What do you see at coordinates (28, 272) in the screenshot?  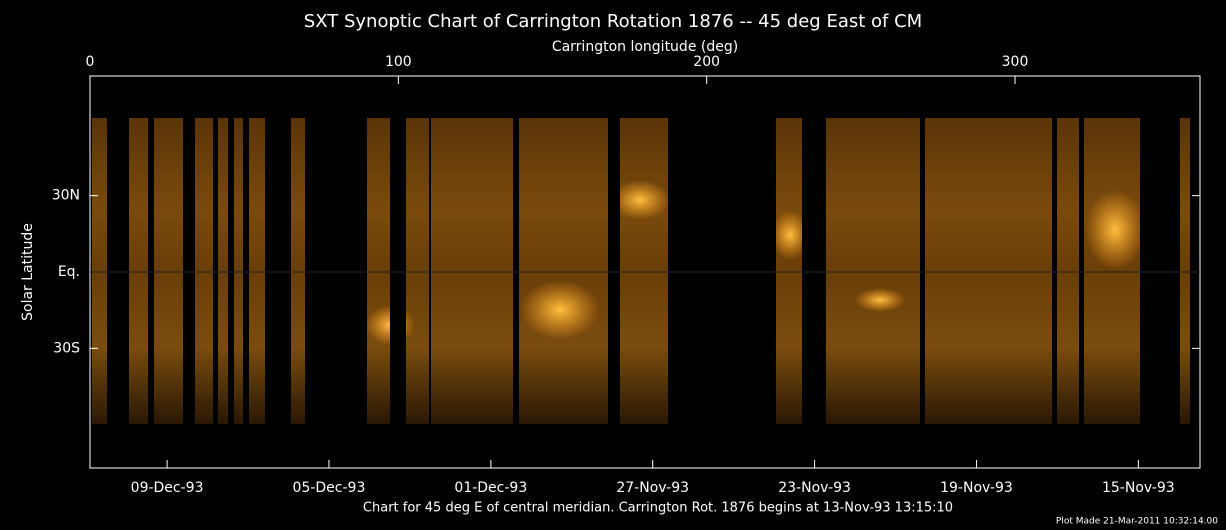 I see `y-axis-label: Solar Latitude` at bounding box center [28, 272].